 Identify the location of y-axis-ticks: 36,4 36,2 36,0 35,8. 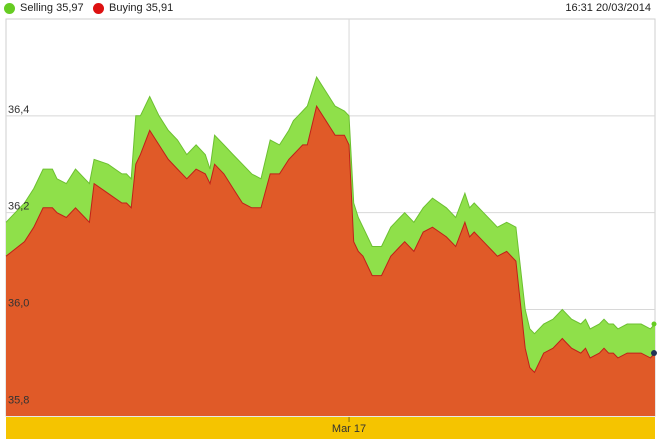
(18, 255).